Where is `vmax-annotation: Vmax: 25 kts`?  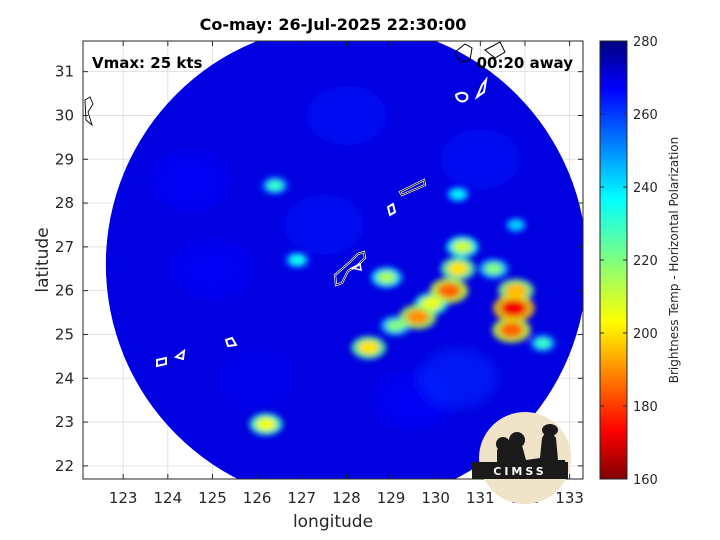 vmax-annotation: Vmax: 25 kts is located at coordinates (147, 63).